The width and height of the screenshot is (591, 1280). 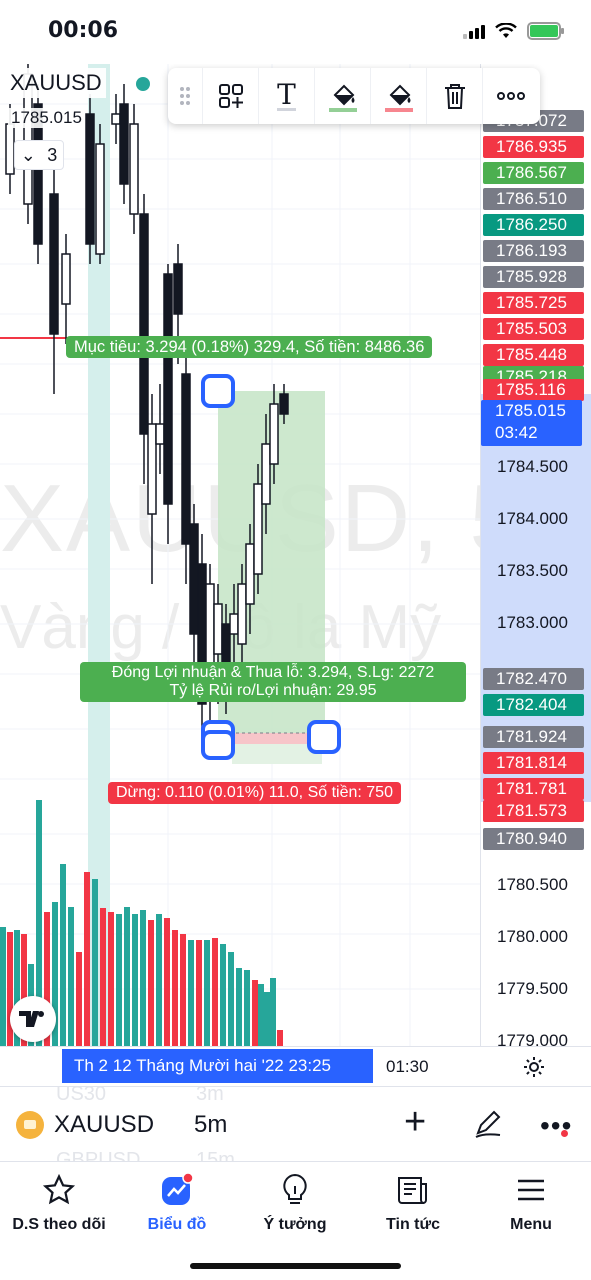 What do you see at coordinates (531, 1202) in the screenshot?
I see `nav-menu: Menu` at bounding box center [531, 1202].